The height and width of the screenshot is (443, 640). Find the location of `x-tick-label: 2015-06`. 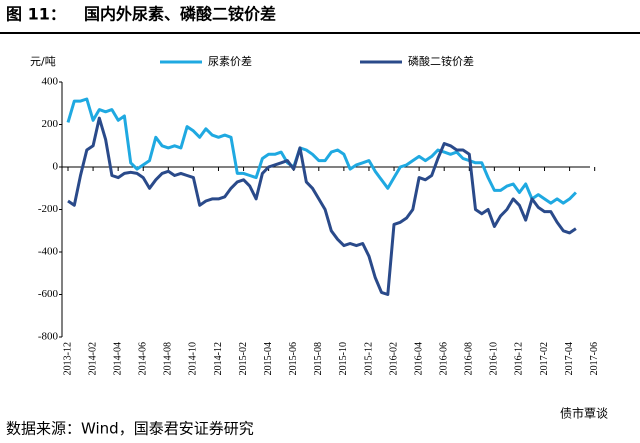

x-tick-label: 2015-06 is located at coordinates (293, 358).